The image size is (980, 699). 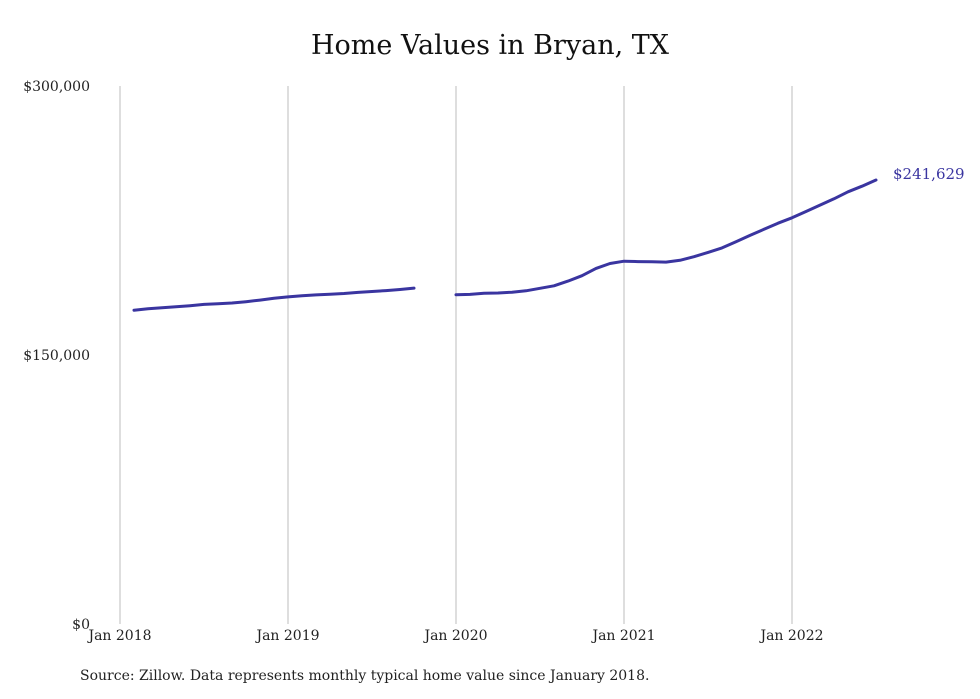 What do you see at coordinates (118, 636) in the screenshot?
I see `x-tick-label: Jan 2018` at bounding box center [118, 636].